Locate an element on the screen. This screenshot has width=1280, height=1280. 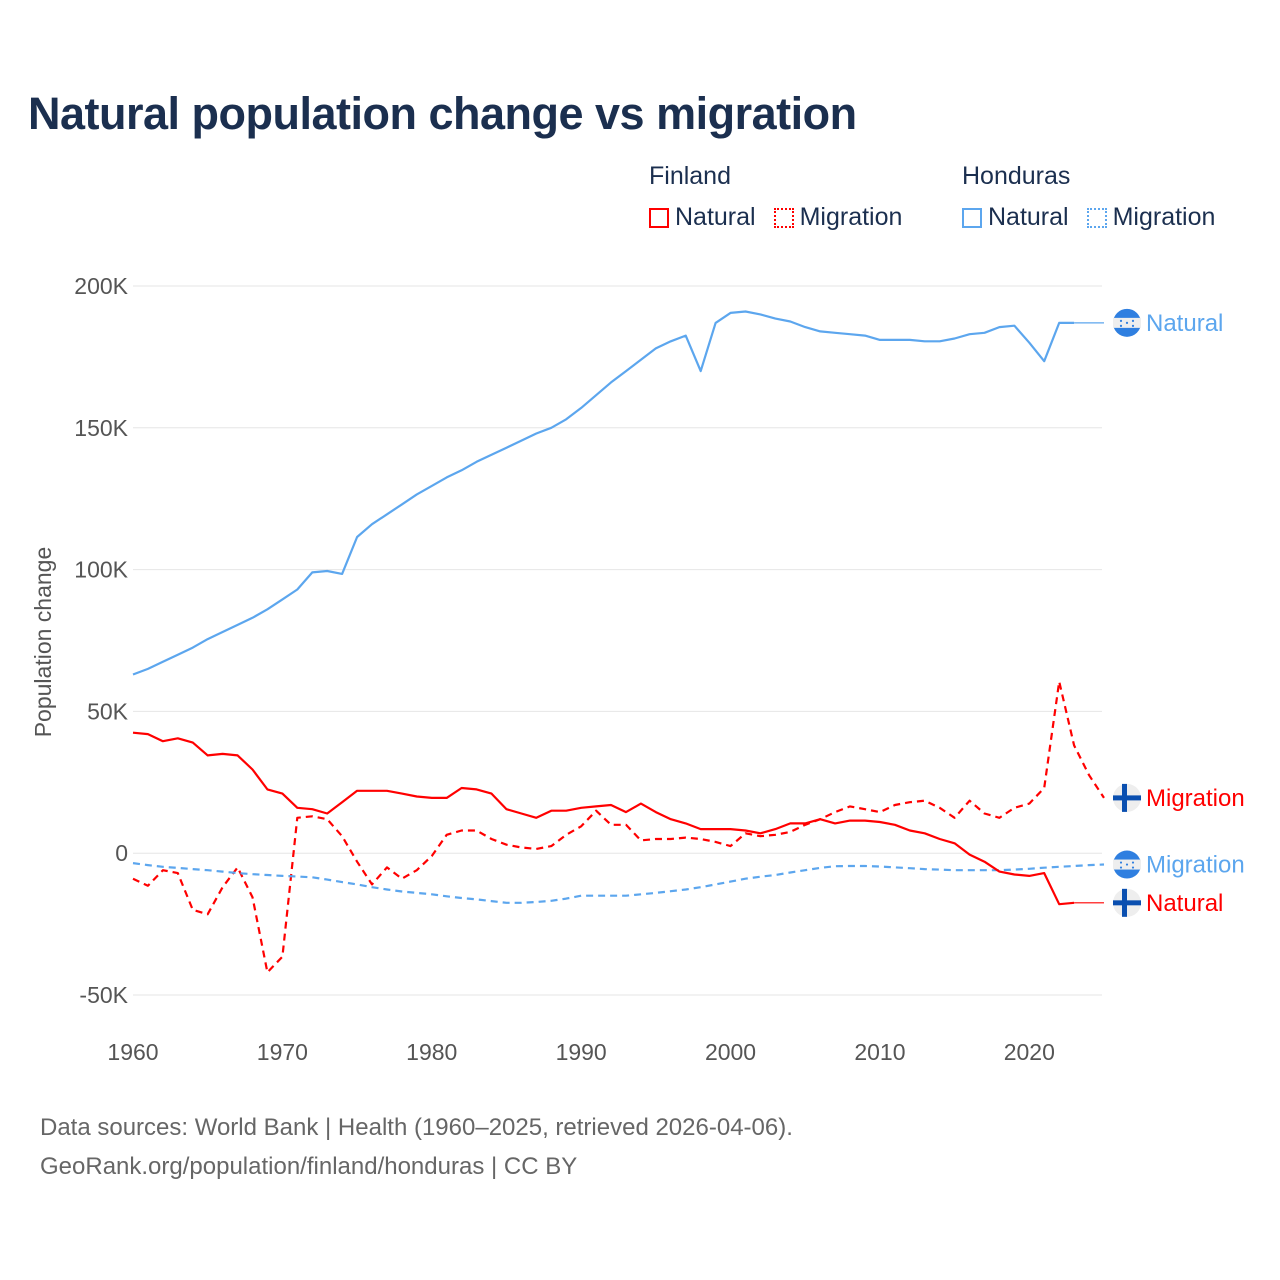
y-tick-label: 150K is located at coordinates (101, 428).